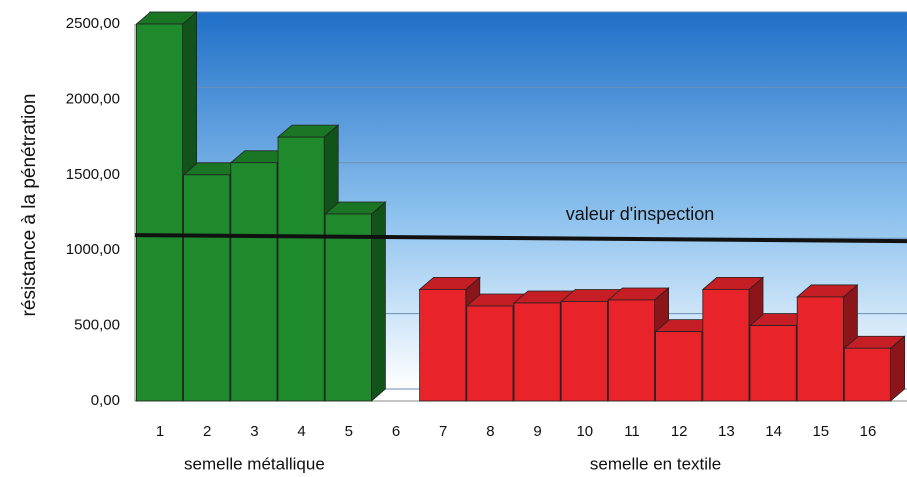  What do you see at coordinates (254, 431) in the screenshot?
I see `x-tick-label: 3` at bounding box center [254, 431].